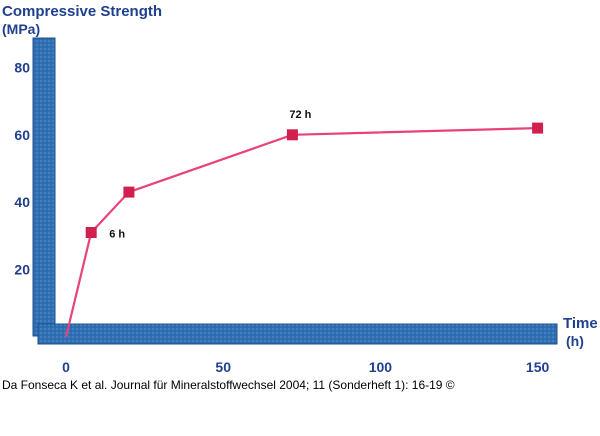 Image resolution: width=600 pixels, height=436 pixels. I want to click on y-axis-title: Compressive Strength, so click(82, 11).